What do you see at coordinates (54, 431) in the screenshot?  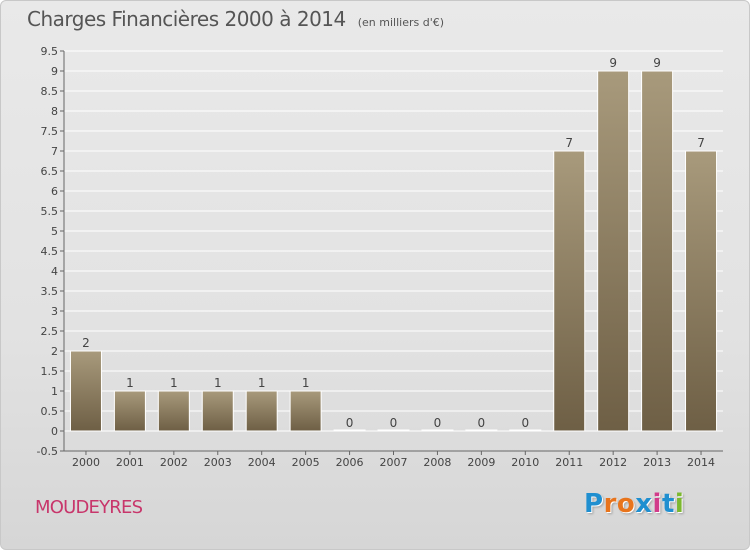 I see `y-tick-label: 0` at bounding box center [54, 431].